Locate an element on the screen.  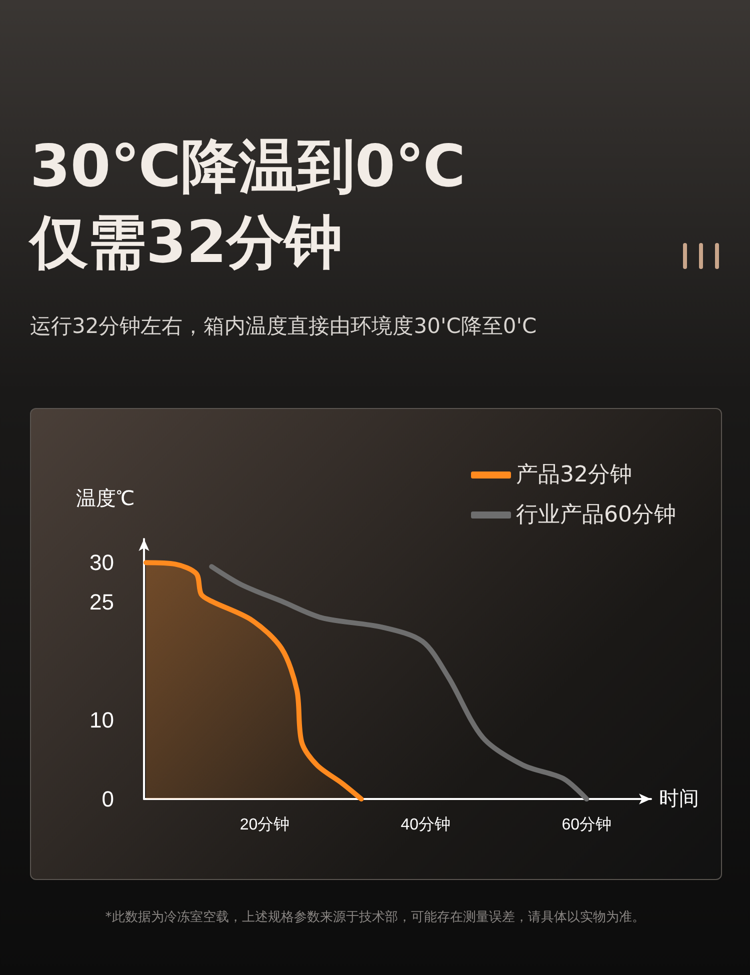
x-tick-label: 40分钟 is located at coordinates (425, 825).